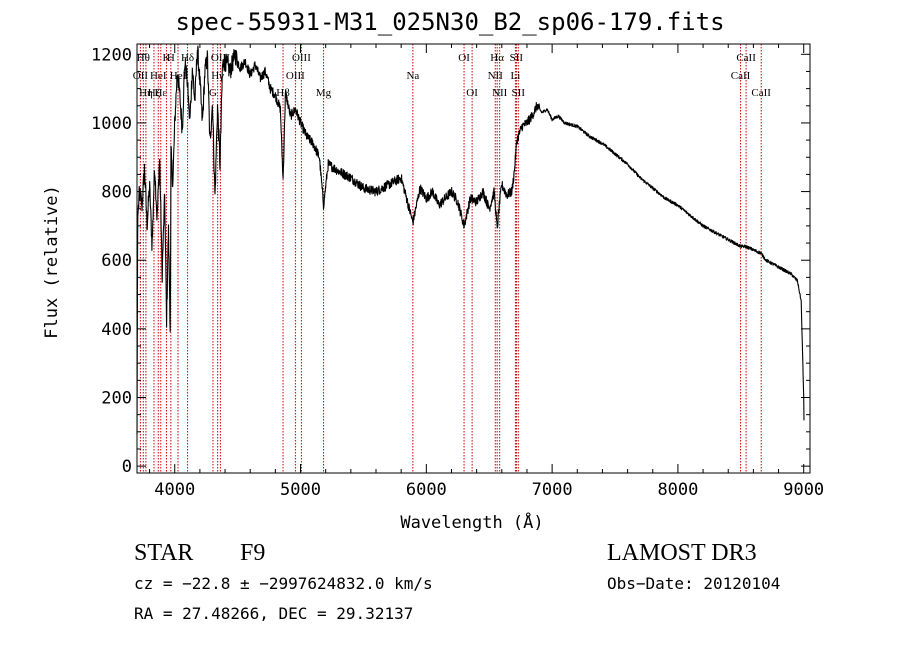 This screenshot has width=900, height=649. Describe the element at coordinates (158, 76) in the screenshot. I see `line-label-4: HeI` at that location.